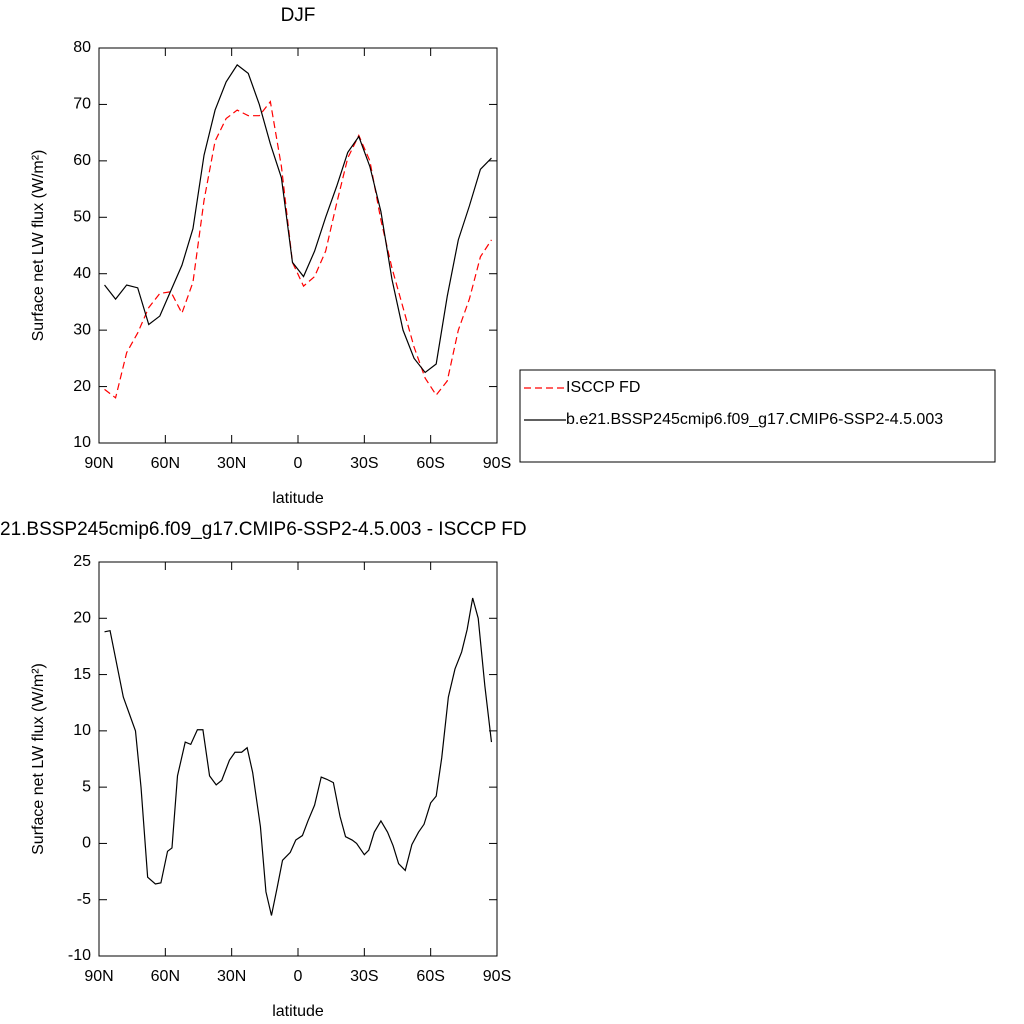 This screenshot has width=1024, height=1024. Describe the element at coordinates (86, 786) in the screenshot. I see `y-tick-label: 5` at that location.